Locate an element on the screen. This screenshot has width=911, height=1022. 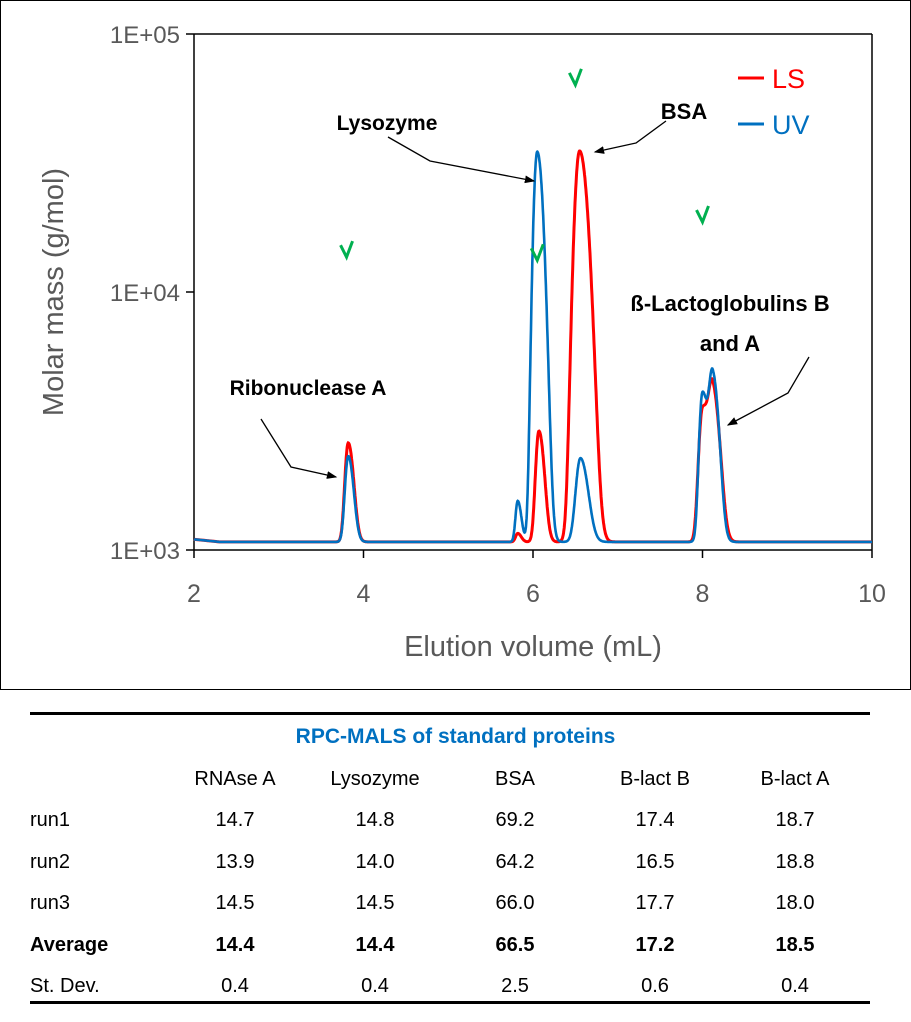
annotation-ribonuclease: Ribonuclease A is located at coordinates (308, 388).